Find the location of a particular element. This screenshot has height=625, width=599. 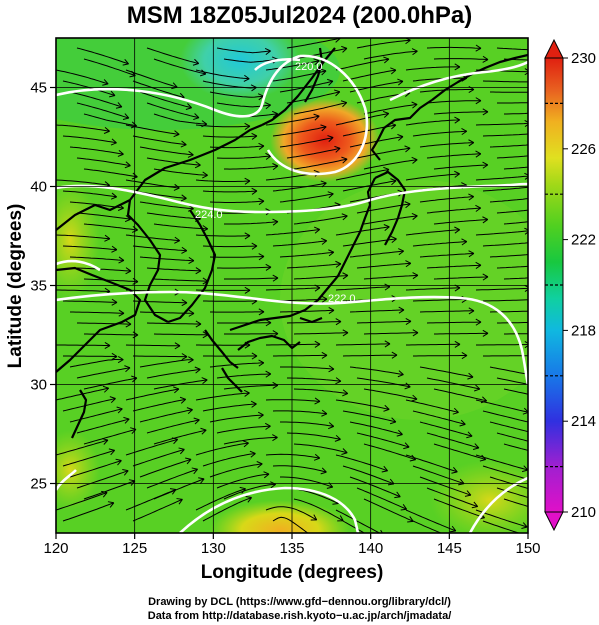

colorbar-tick-label: 230 is located at coordinates (583, 58).